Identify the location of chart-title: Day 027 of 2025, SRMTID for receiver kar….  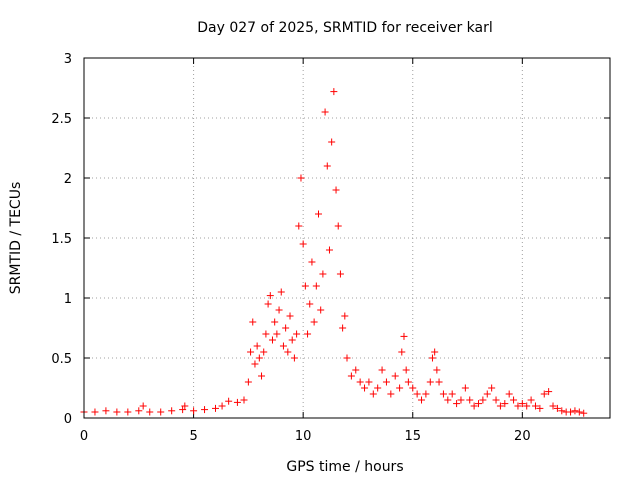
(345, 28).